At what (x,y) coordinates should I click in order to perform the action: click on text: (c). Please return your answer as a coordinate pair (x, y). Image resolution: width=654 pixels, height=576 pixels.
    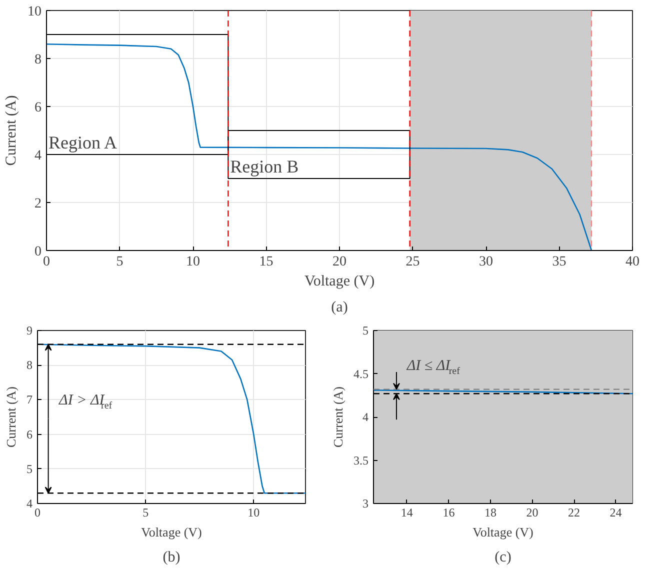
    Looking at the image, I should click on (503, 558).